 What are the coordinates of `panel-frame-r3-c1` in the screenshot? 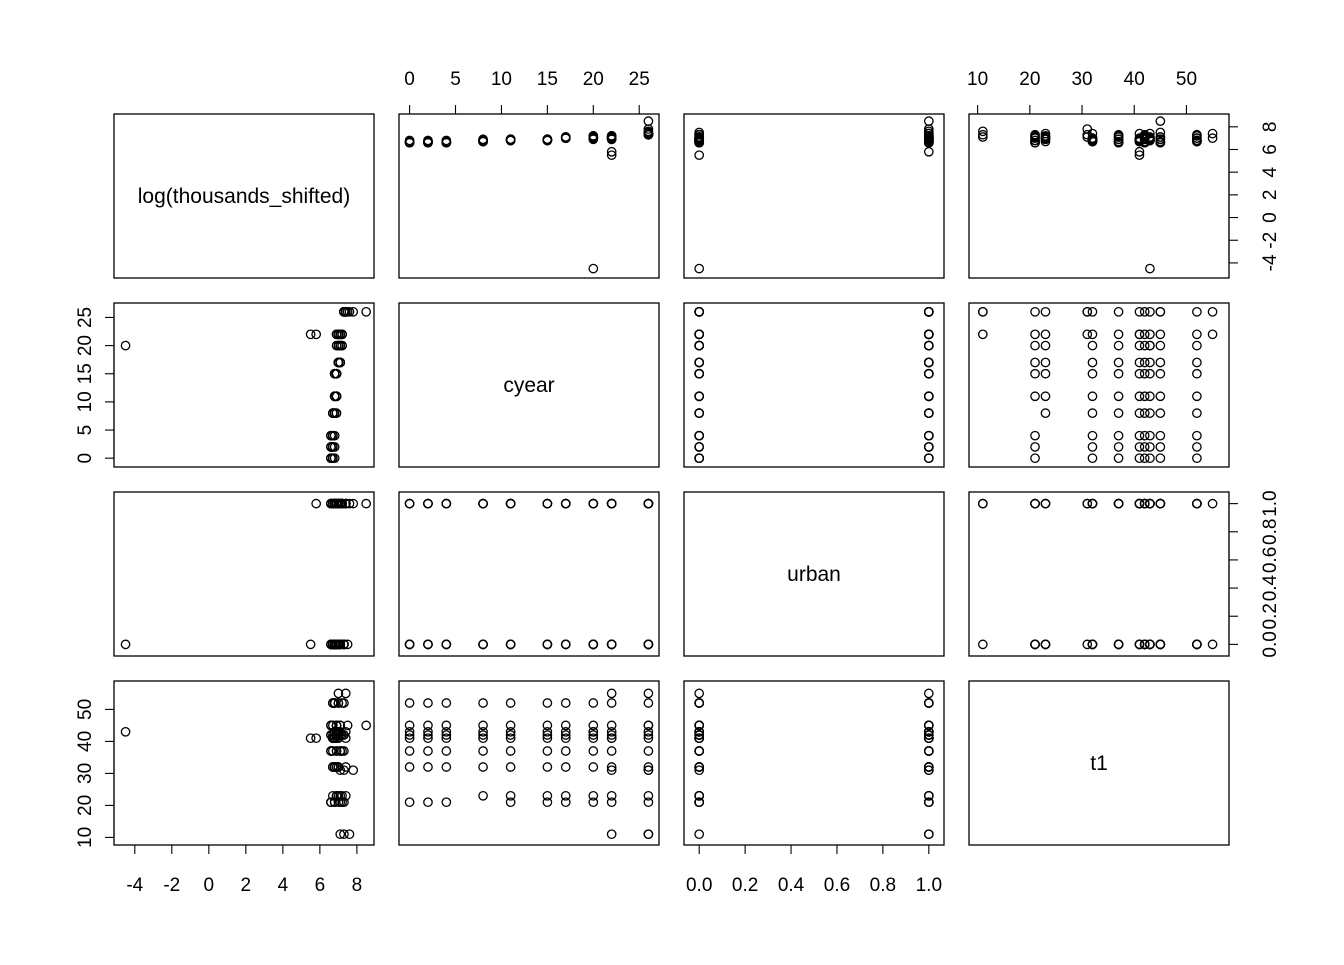 It's located at (244, 574).